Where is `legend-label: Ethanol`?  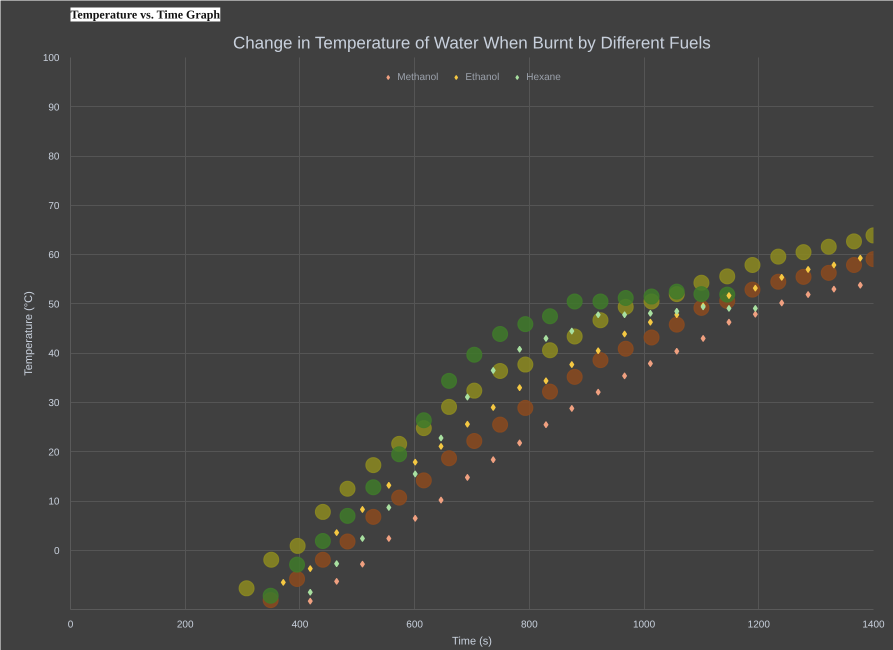
legend-label: Ethanol is located at coordinates (482, 77).